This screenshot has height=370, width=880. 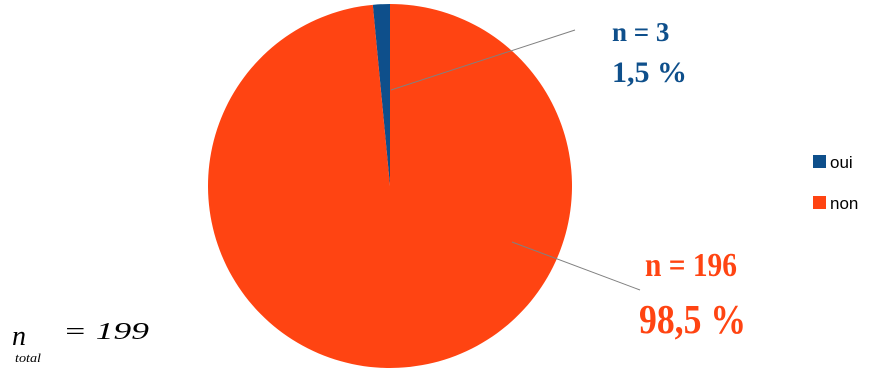 What do you see at coordinates (691, 265) in the screenshot?
I see `data-label-non-count: n = 196` at bounding box center [691, 265].